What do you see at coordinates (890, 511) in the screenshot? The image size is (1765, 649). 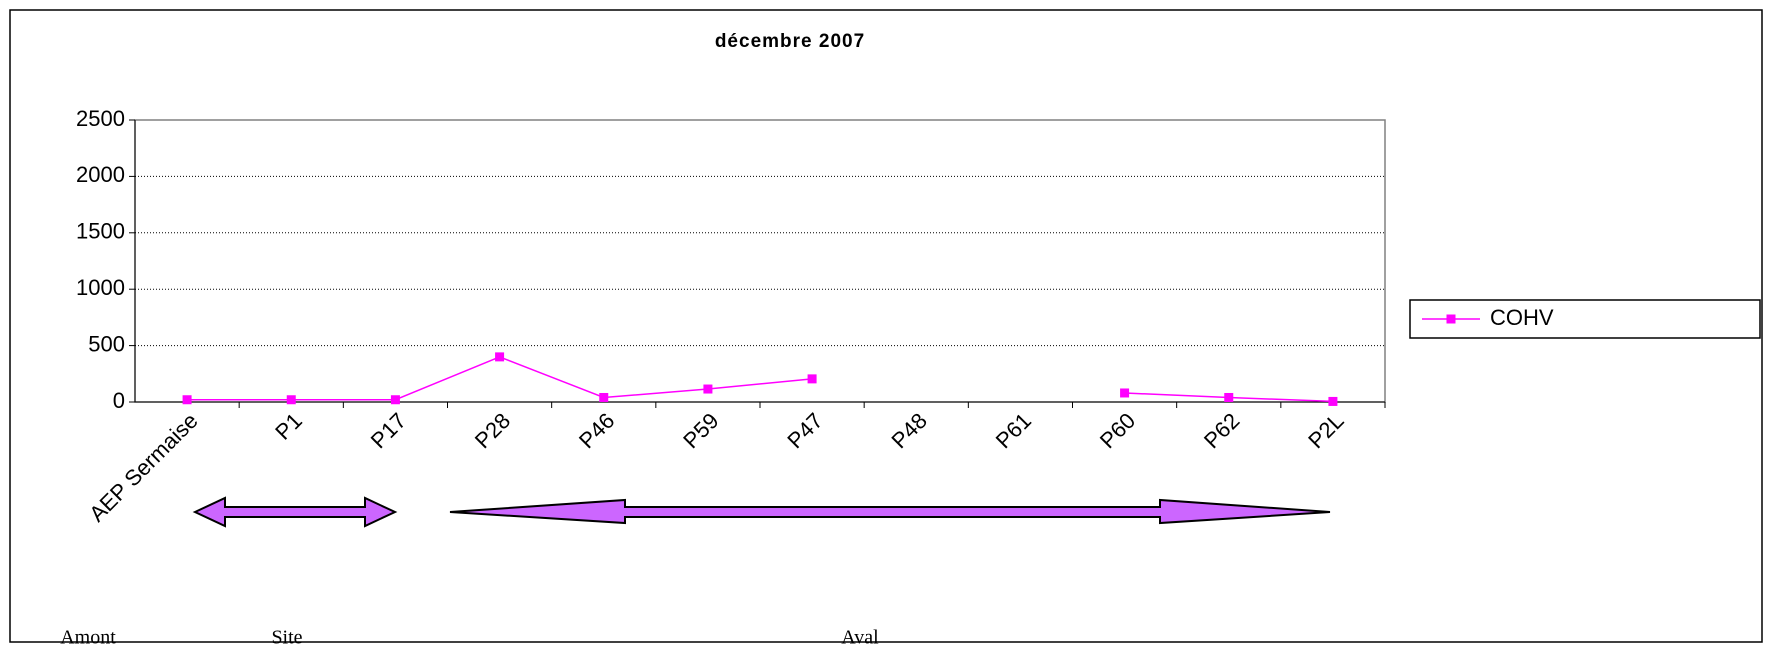 I see `aval-arrow` at bounding box center [890, 511].